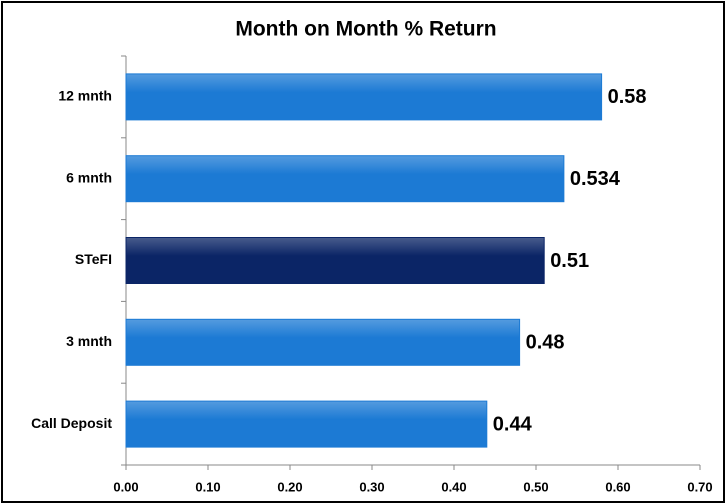 The image size is (726, 504). I want to click on x-tick-label: 0.10, so click(207, 486).